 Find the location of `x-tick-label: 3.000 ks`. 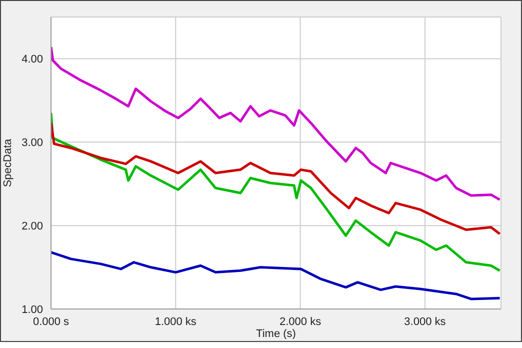

x-tick-label: 3.000 ks is located at coordinates (425, 322).